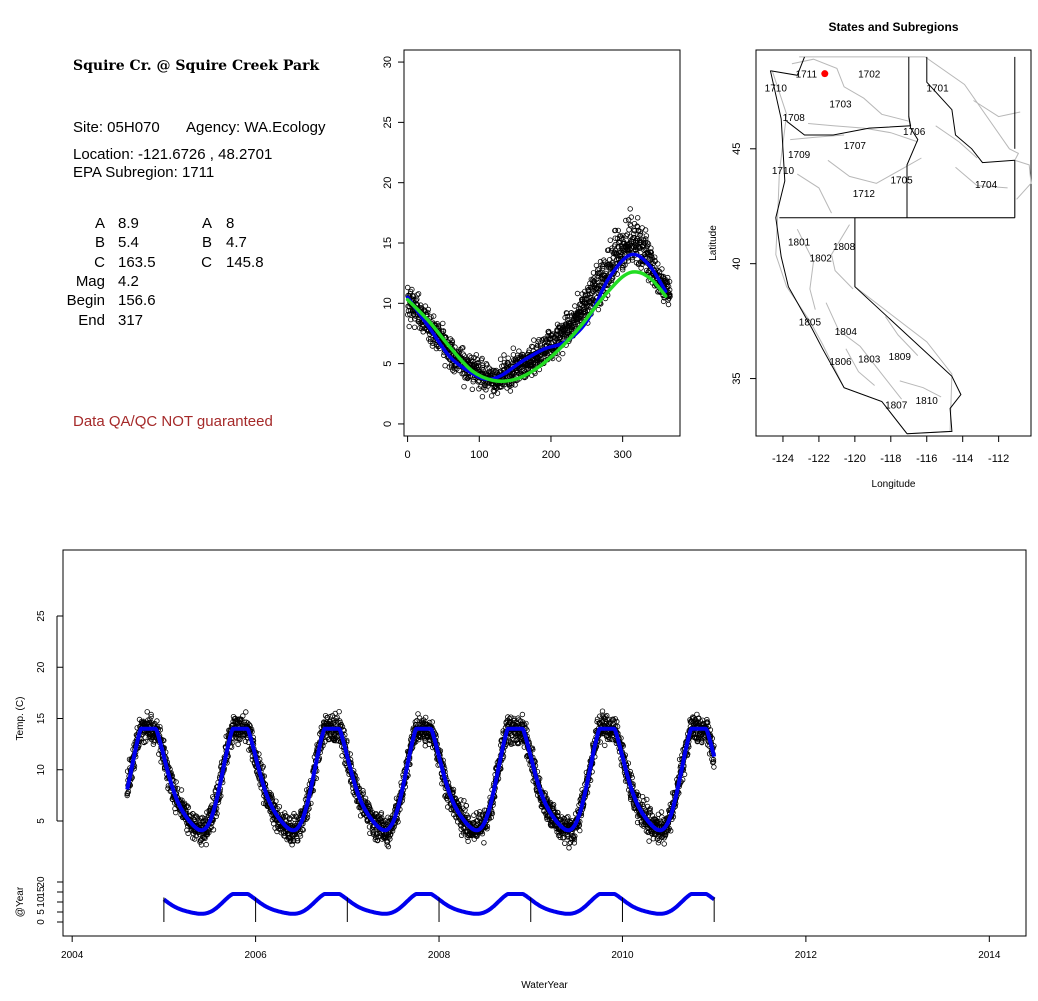 The width and height of the screenshot is (1038, 1001). What do you see at coordinates (131, 320) in the screenshot?
I see `param-value: 317` at bounding box center [131, 320].